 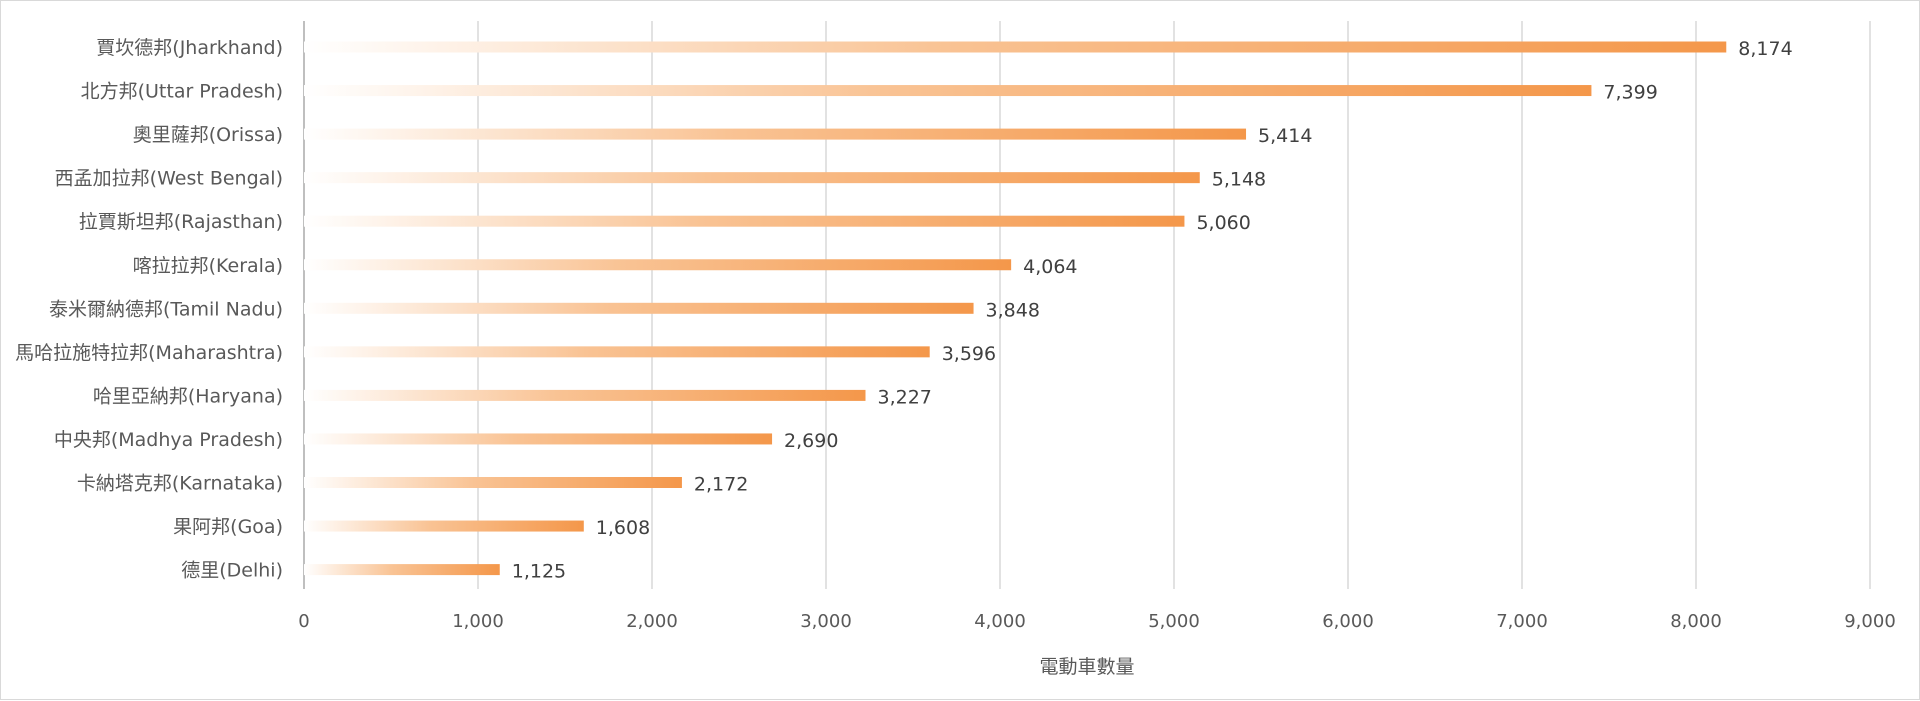 I want to click on category-label: 北方邦(Uttar Pradesh), so click(x=182, y=92).